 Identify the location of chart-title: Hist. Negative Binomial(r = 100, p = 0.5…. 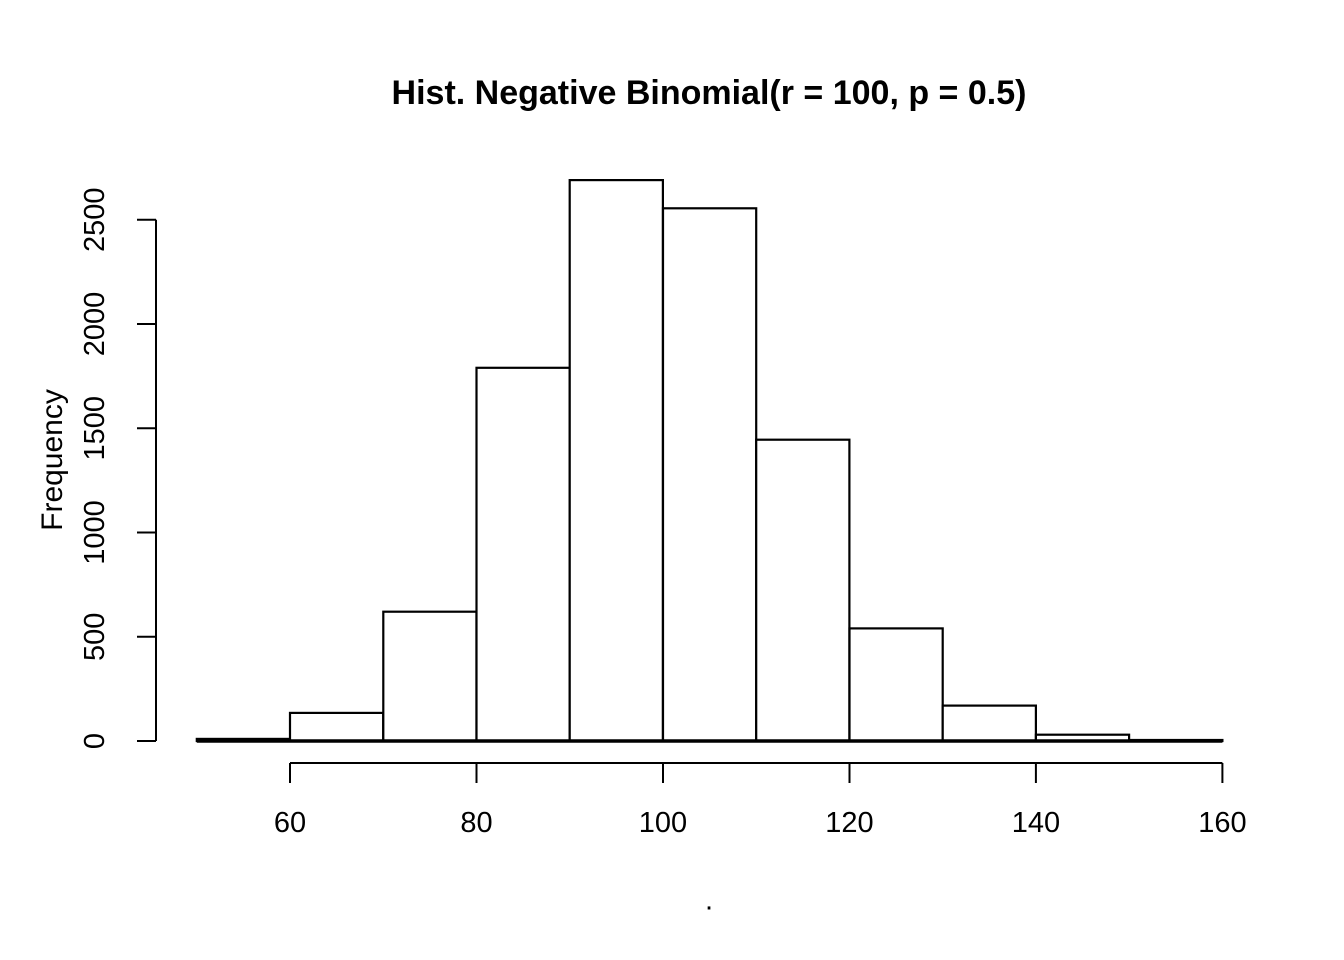
(709, 93).